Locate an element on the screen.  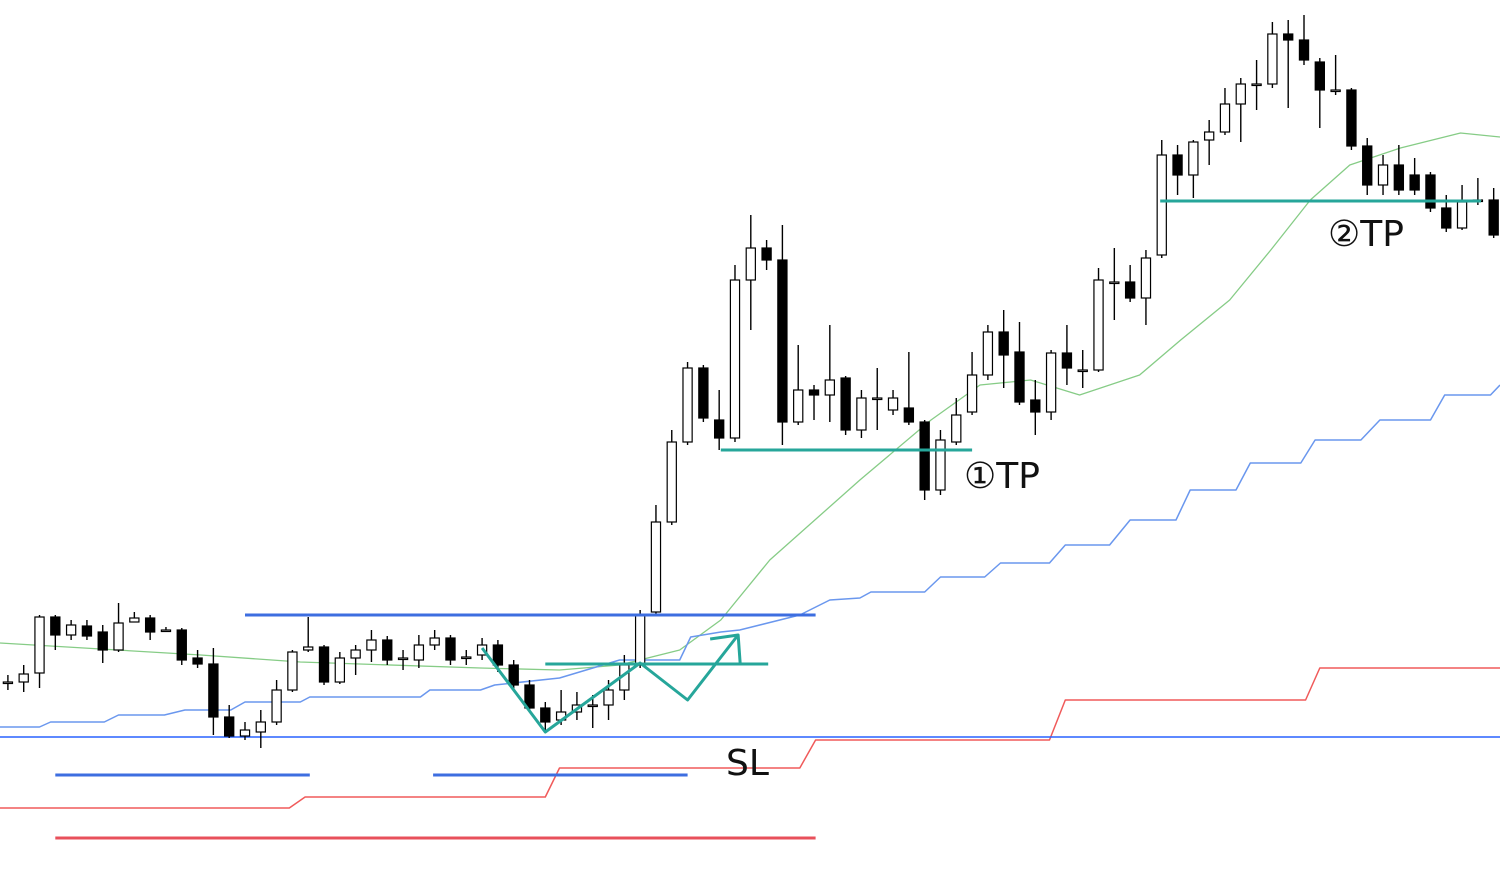
annotation-label: ①TP is located at coordinates (1002, 476).